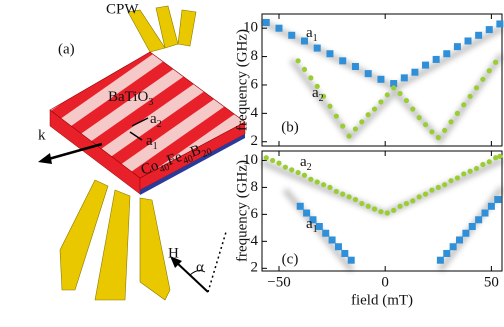 This screenshot has height=327, width=504. I want to click on y-axis-title: frequency (GHz), so click(242, 80).